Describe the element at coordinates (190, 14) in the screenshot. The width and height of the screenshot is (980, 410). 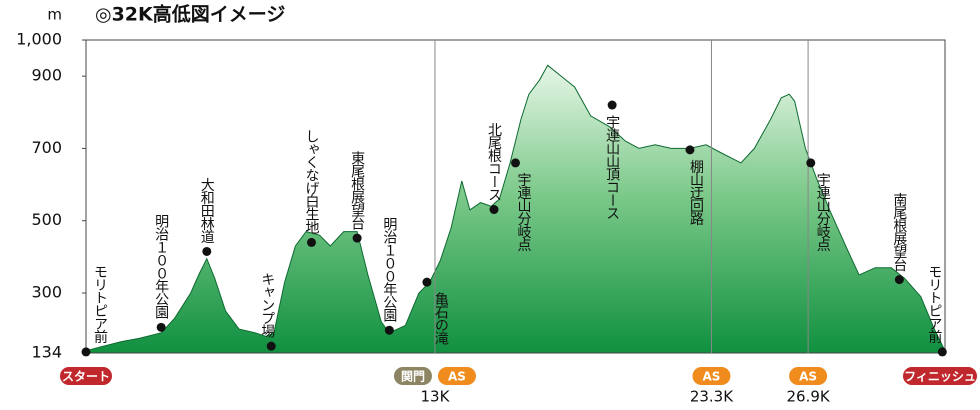
I see `chart-title: ◎32K高低図イメージ` at that location.